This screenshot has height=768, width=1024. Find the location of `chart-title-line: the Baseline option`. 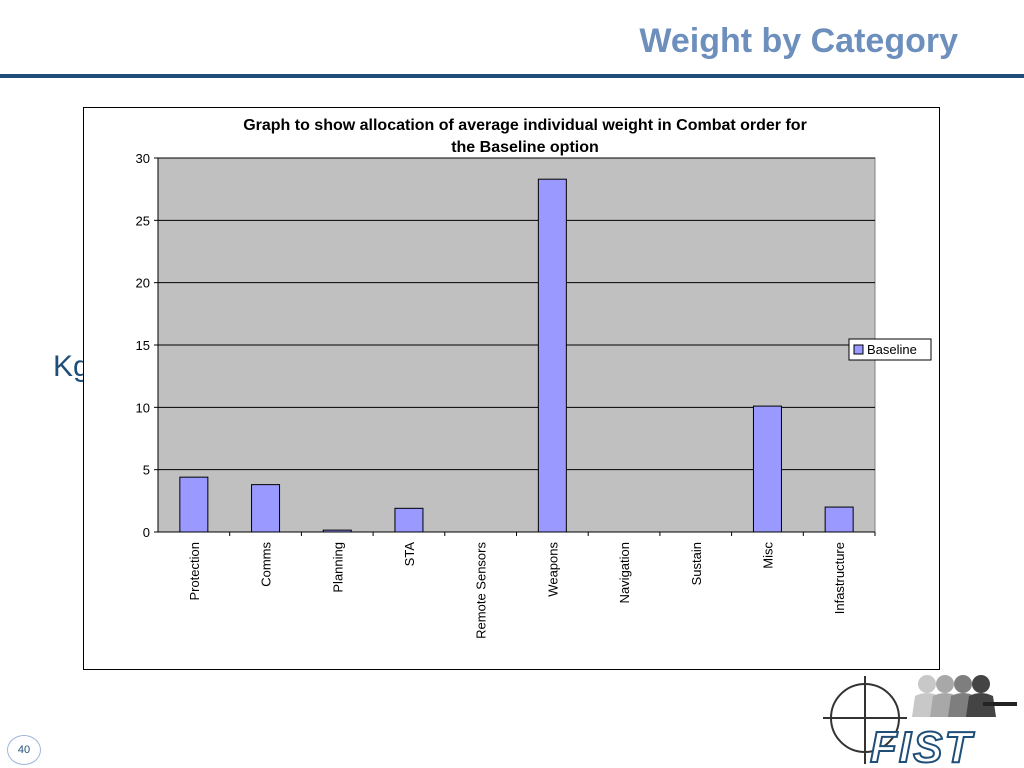

chart-title-line: the Baseline option is located at coordinates (525, 147).